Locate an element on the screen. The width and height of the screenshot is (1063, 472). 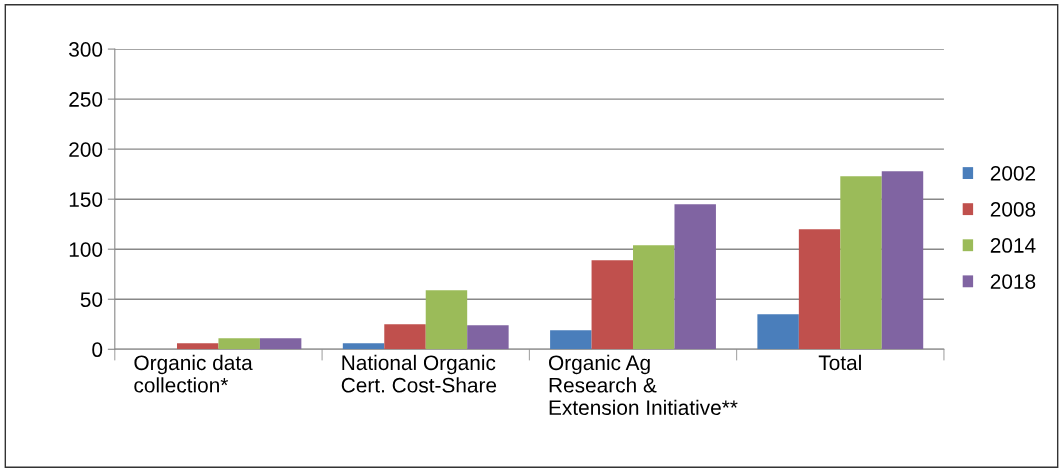
y-tick-label: 200 is located at coordinates (86, 149).